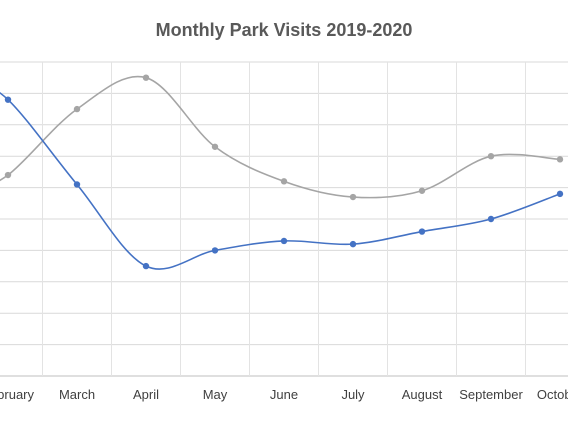 The width and height of the screenshot is (568, 426). I want to click on x-tick-july: July, so click(353, 394).